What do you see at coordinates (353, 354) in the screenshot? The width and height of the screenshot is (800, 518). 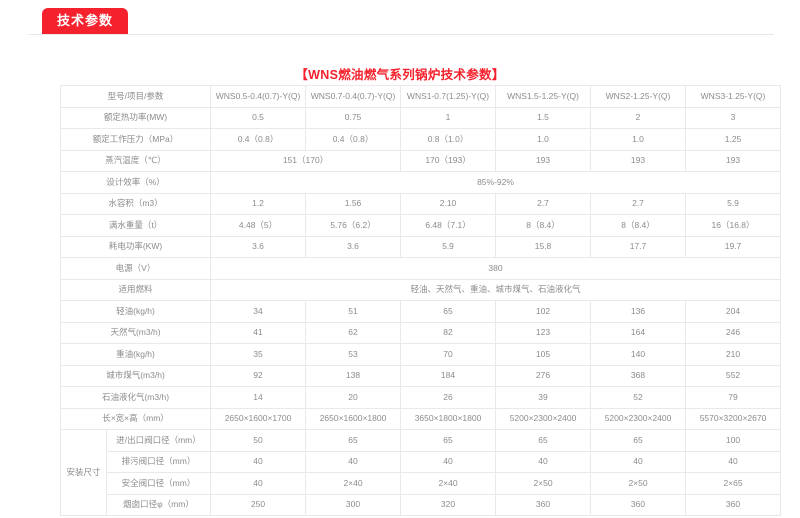 I see `cell-heavy-oil-1: 53` at bounding box center [353, 354].